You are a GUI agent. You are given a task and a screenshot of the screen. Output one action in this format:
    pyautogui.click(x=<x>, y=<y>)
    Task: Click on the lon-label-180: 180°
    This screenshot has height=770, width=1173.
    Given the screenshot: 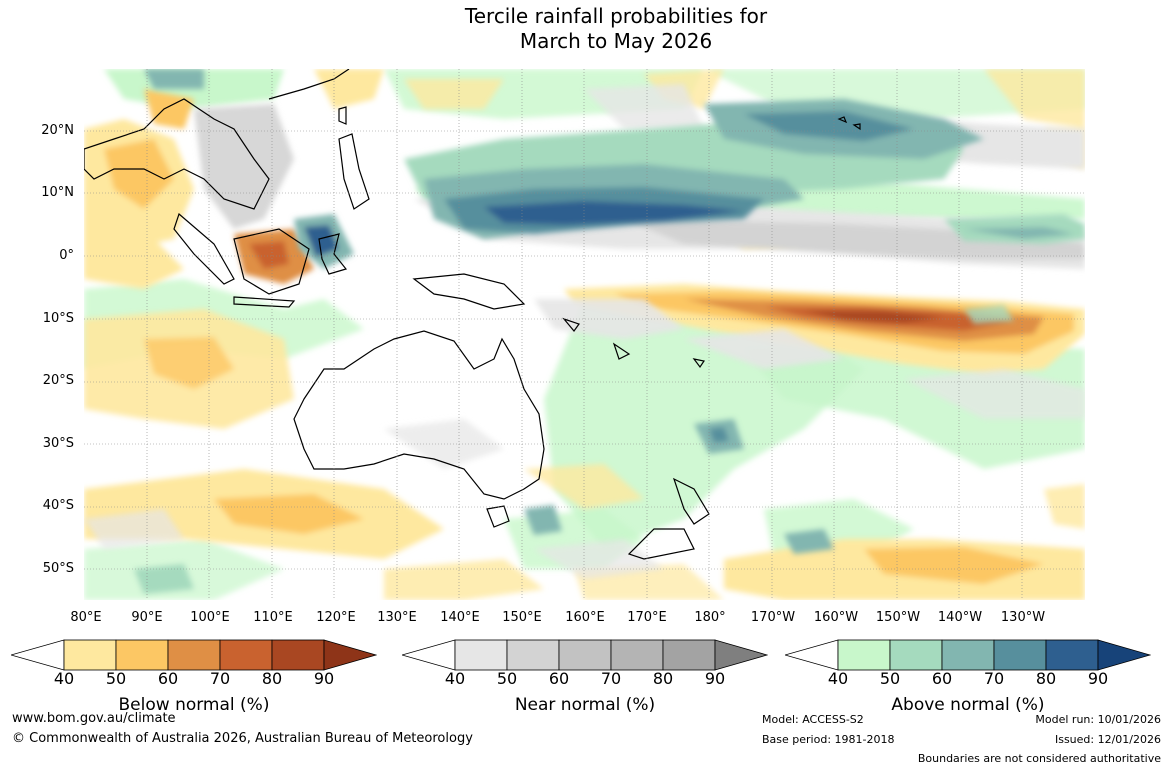 What is the action you would take?
    pyautogui.click(x=710, y=617)
    